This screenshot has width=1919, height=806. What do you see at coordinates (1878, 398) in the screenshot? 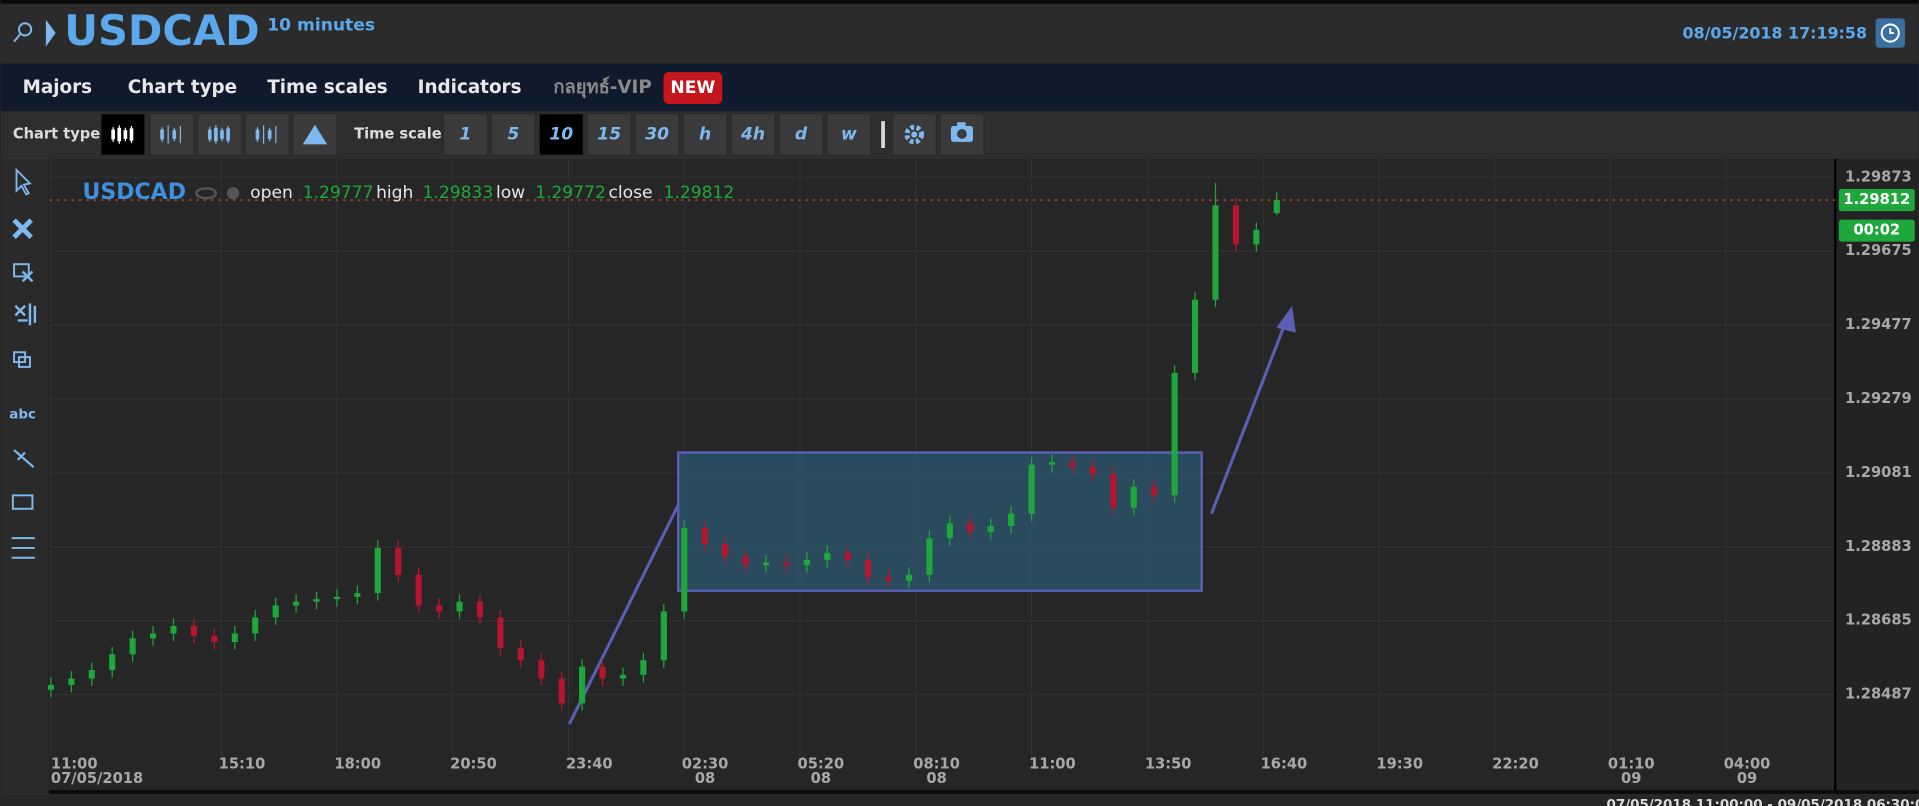
I see `y-tick-label: 1.29279` at bounding box center [1878, 398].